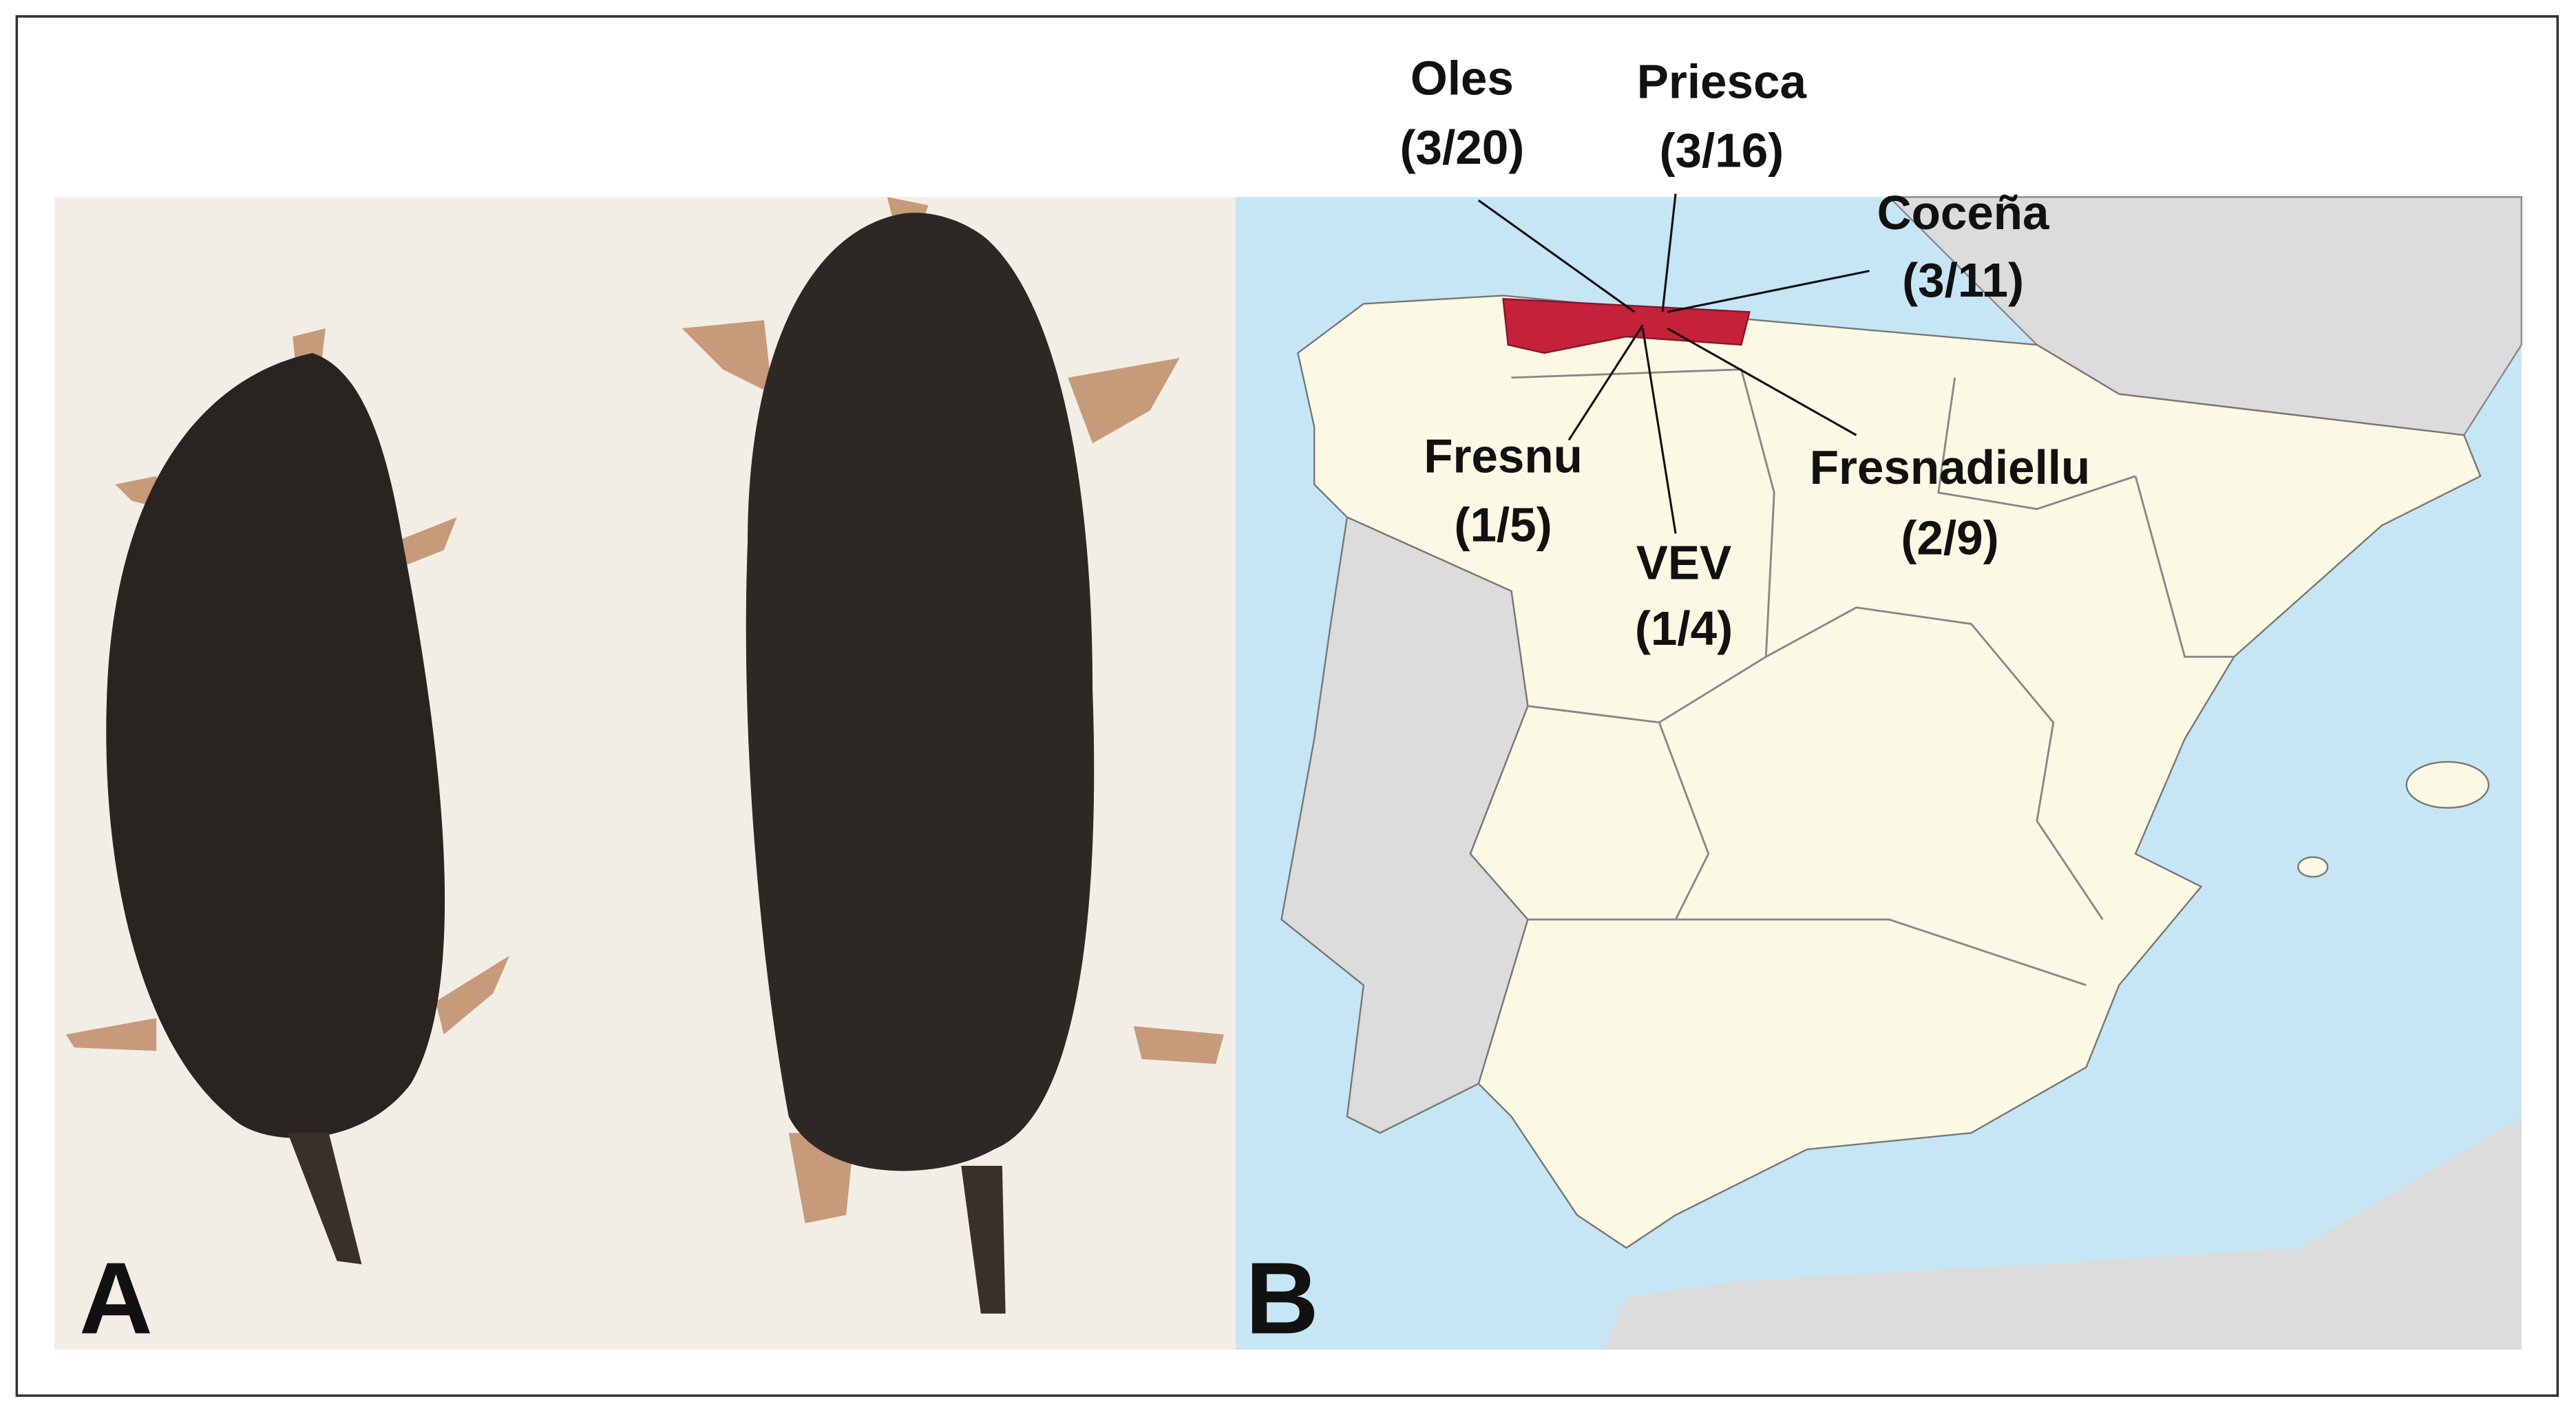 This screenshot has height=1417, width=2576. What do you see at coordinates (2061, 1233) in the screenshot?
I see `africa` at bounding box center [2061, 1233].